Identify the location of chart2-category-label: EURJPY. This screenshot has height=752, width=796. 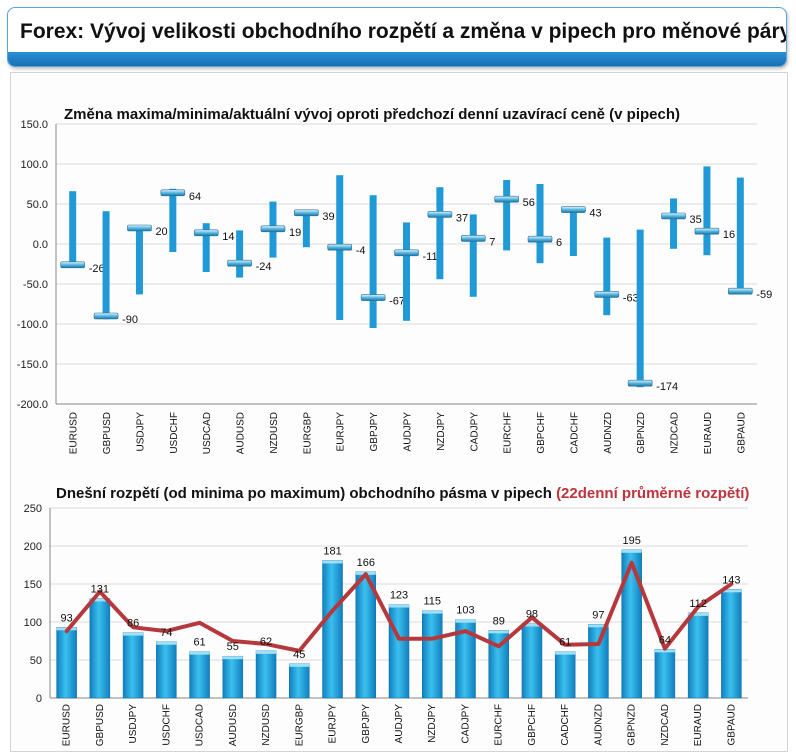
(333, 724).